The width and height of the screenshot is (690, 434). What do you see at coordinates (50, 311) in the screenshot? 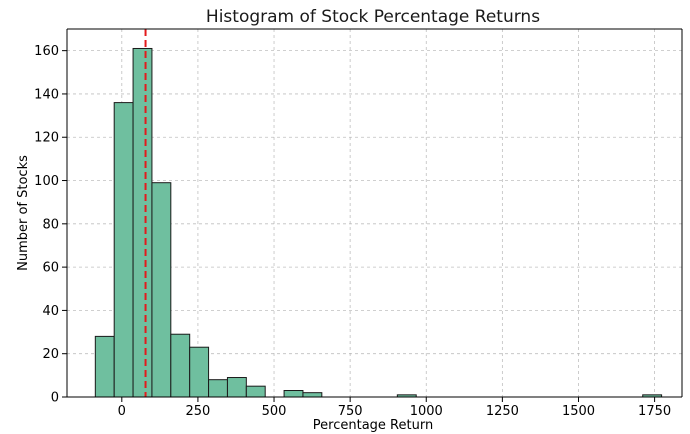
I see `y-tick-label: 40` at bounding box center [50, 311].